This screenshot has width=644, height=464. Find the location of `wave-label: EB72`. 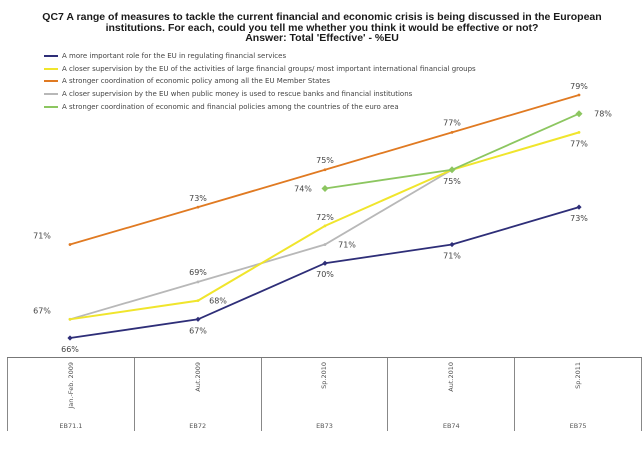

wave-label: EB72 is located at coordinates (198, 426).